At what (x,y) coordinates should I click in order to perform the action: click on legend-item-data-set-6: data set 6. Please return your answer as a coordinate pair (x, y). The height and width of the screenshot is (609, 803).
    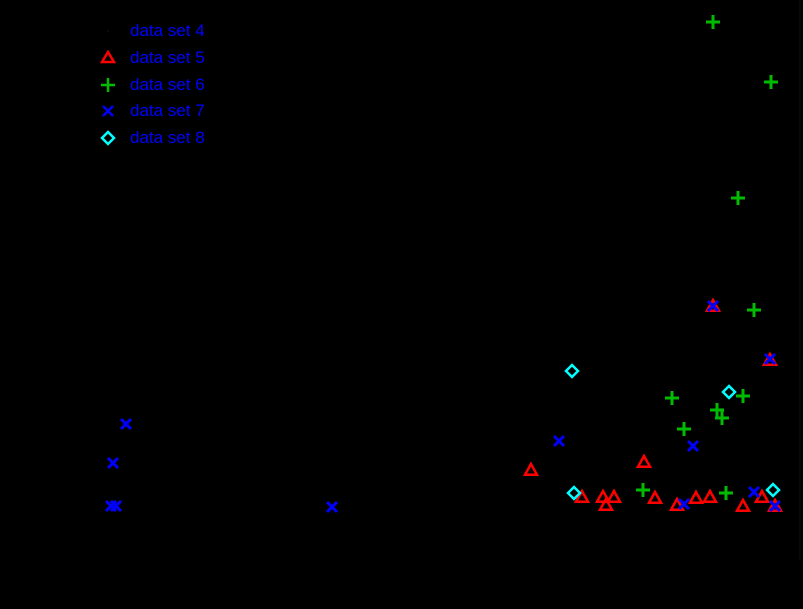
    Looking at the image, I should click on (150, 84).